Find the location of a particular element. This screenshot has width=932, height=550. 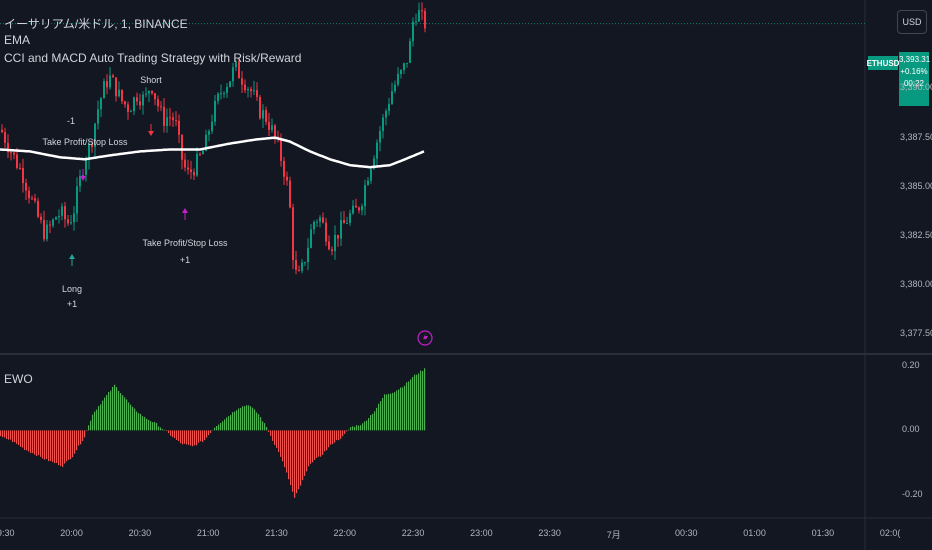

time-tick-label: 22:00 is located at coordinates (345, 533).